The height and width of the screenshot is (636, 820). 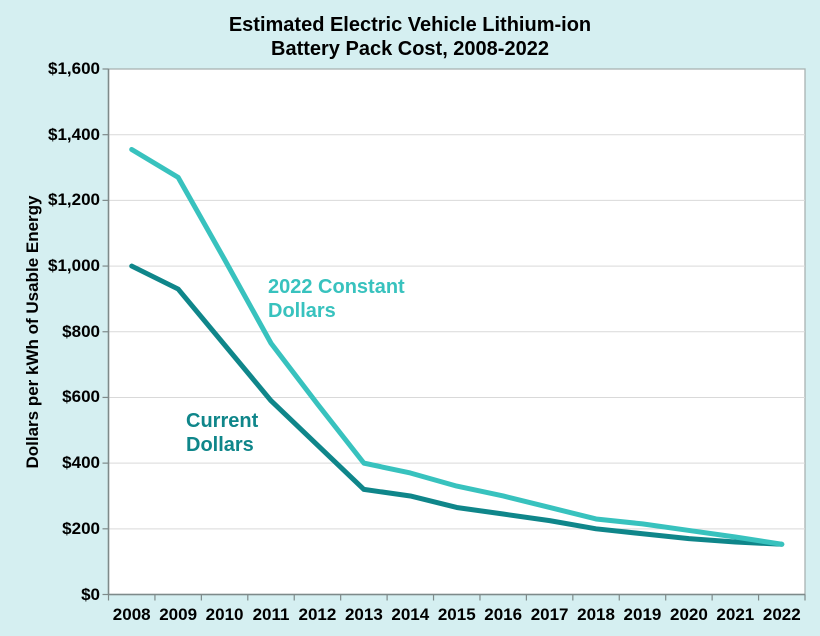 I want to click on x-tick-label: 2015, so click(x=456, y=614).